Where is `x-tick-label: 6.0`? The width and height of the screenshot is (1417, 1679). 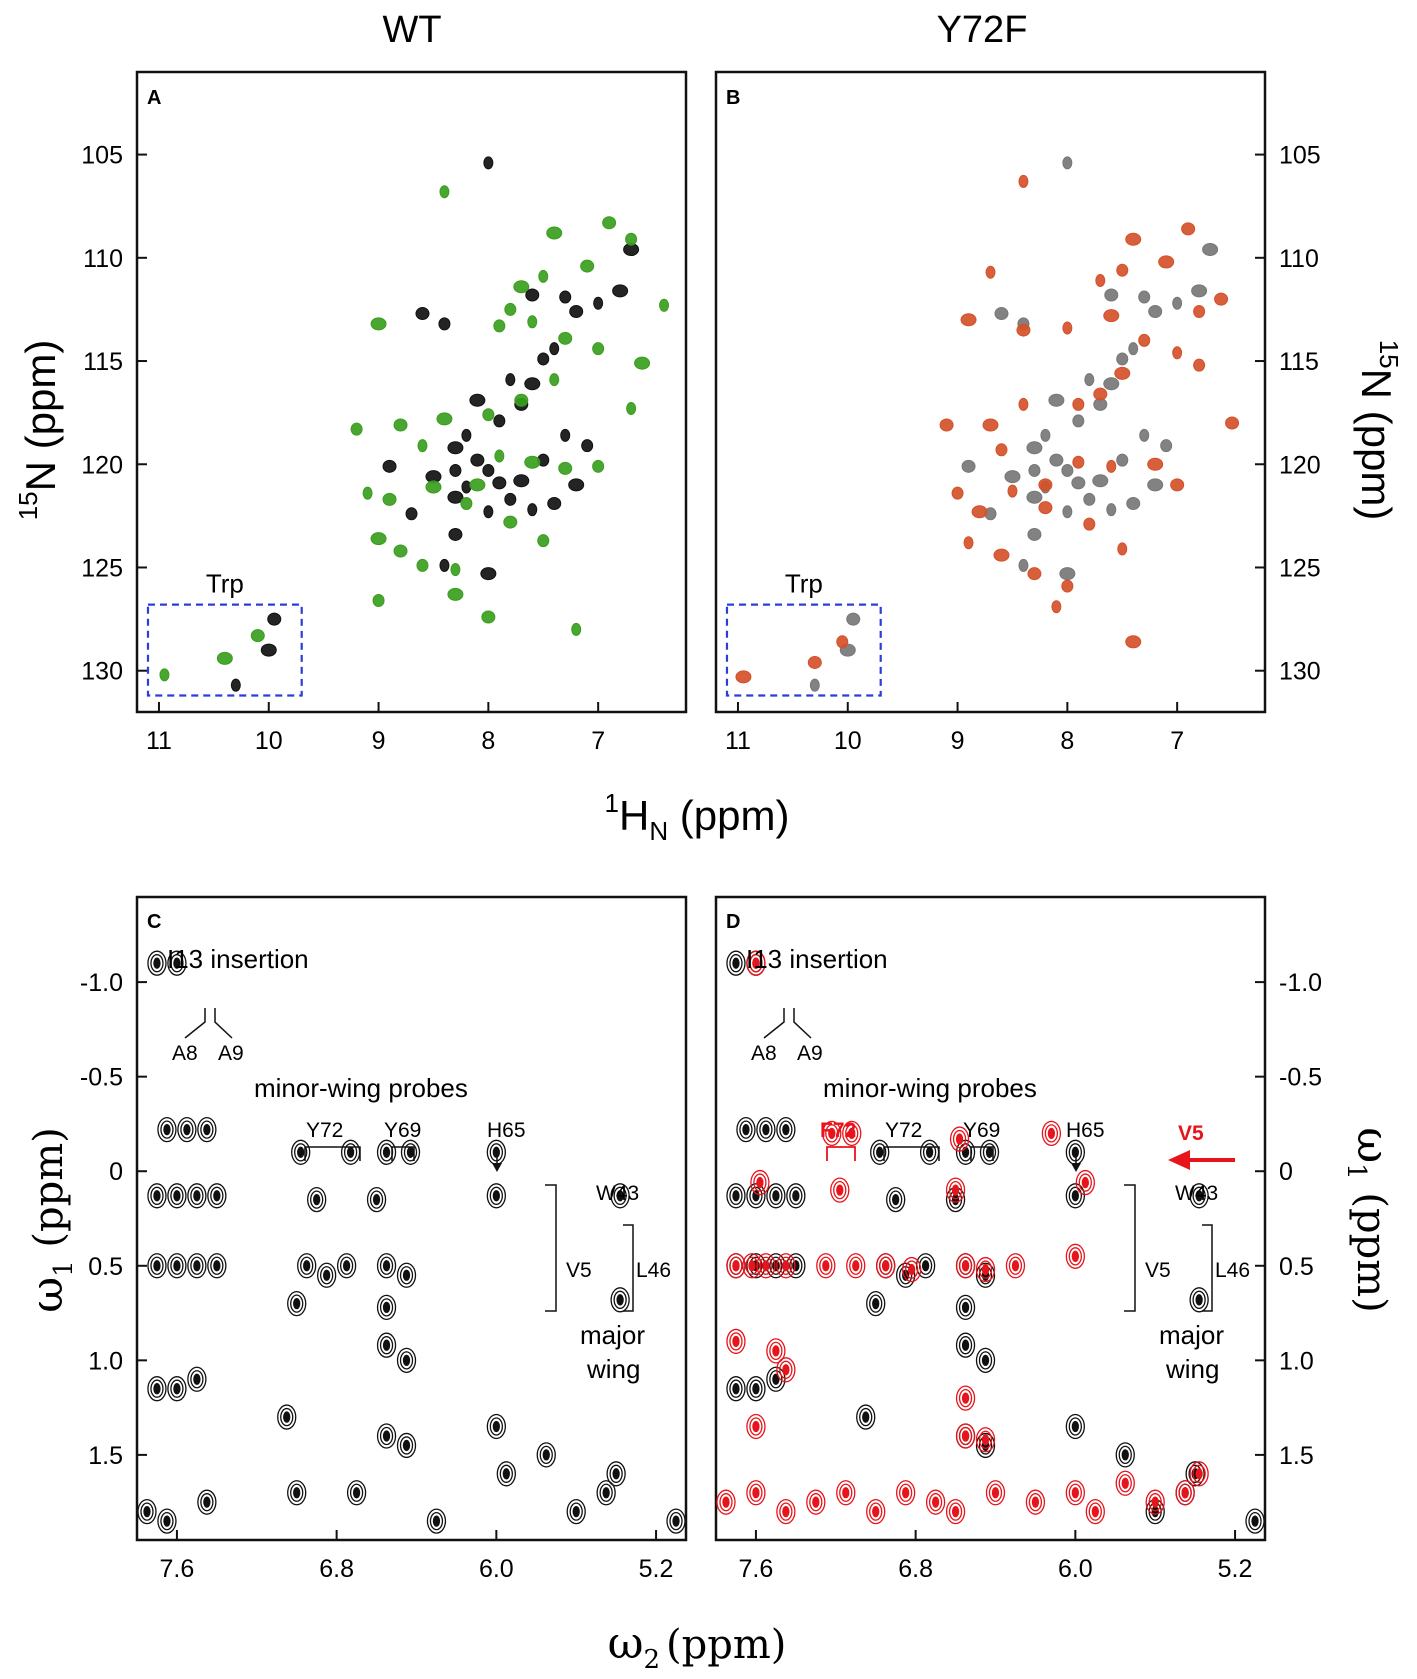
x-tick-label: 6.0 is located at coordinates (1075, 1569).